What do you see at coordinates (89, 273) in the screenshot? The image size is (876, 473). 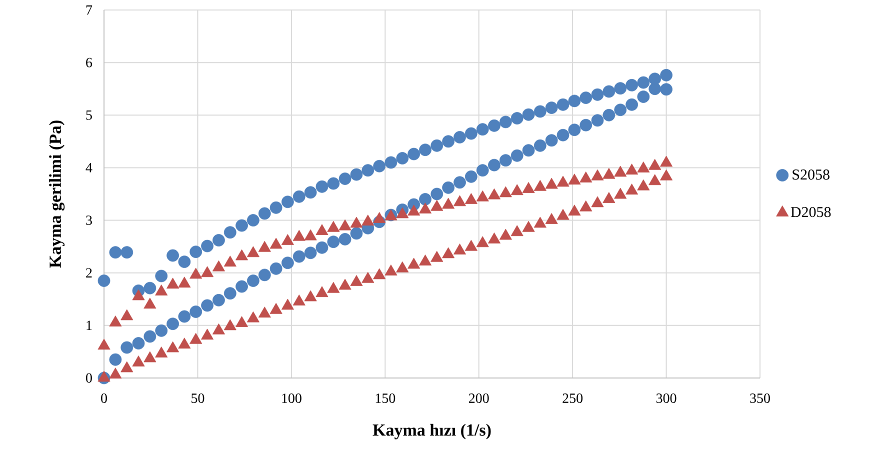 I see `y-tick-label: 2` at bounding box center [89, 273].